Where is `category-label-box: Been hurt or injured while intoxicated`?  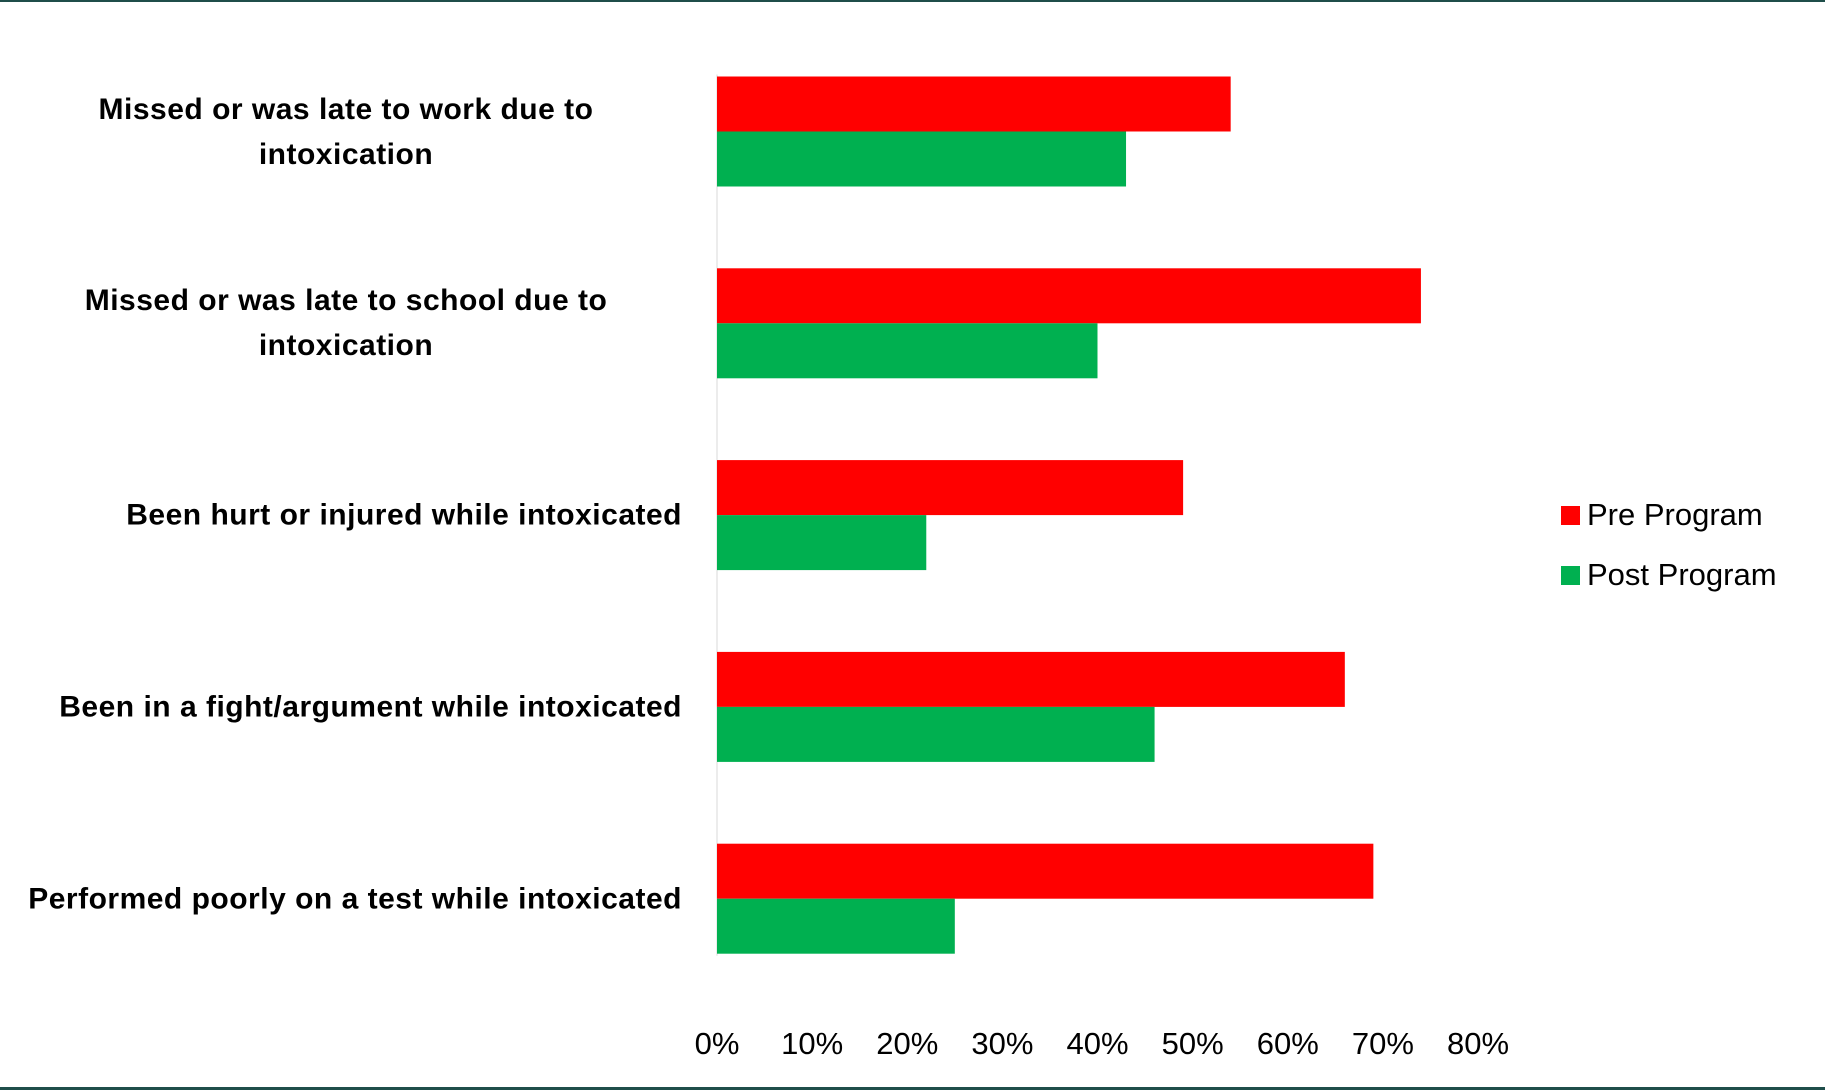 category-label-box: Been hurt or injured while intoxicated is located at coordinates (346, 515).